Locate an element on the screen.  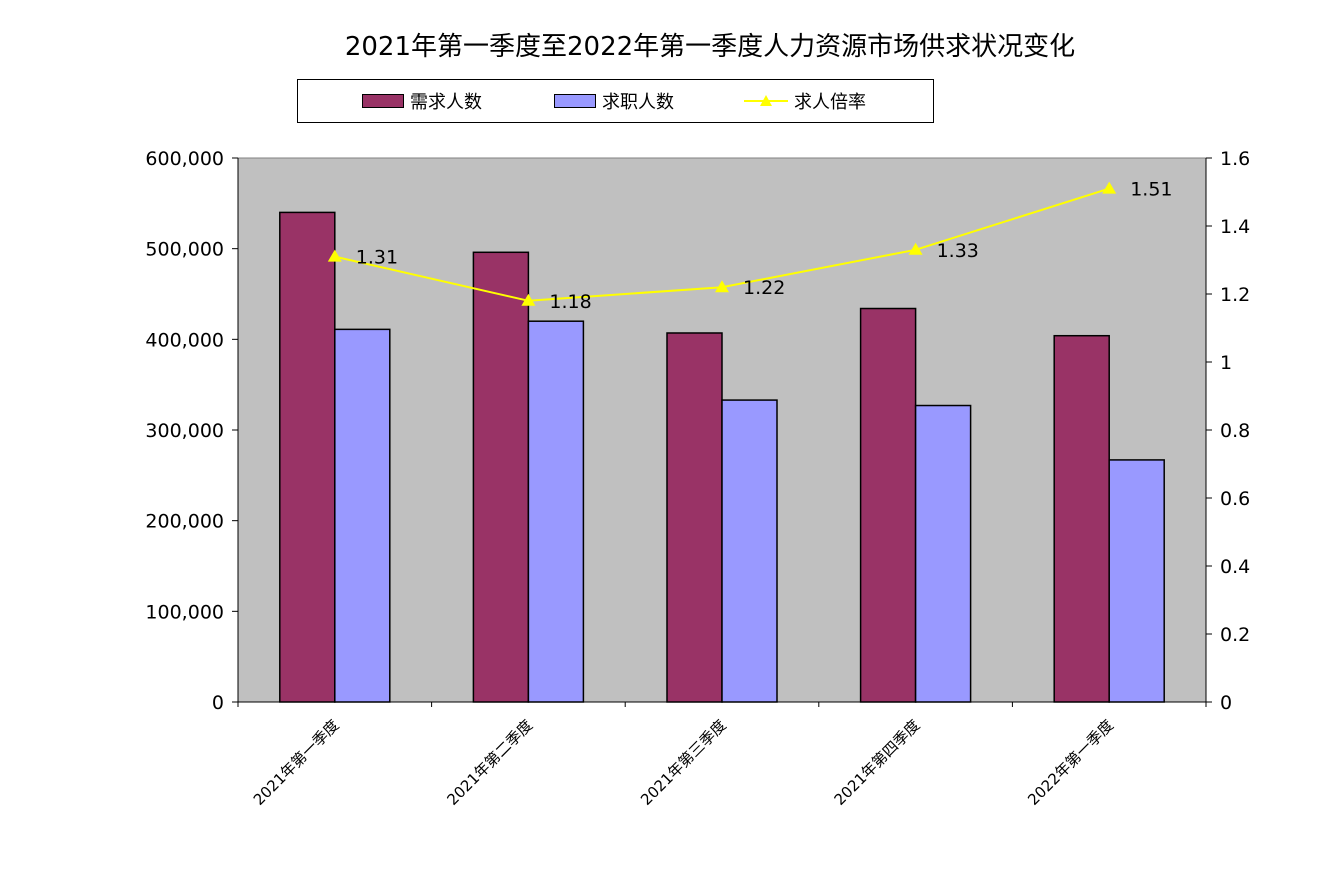
legend-item-ratio: 求人倍率 is located at coordinates (805, 101).